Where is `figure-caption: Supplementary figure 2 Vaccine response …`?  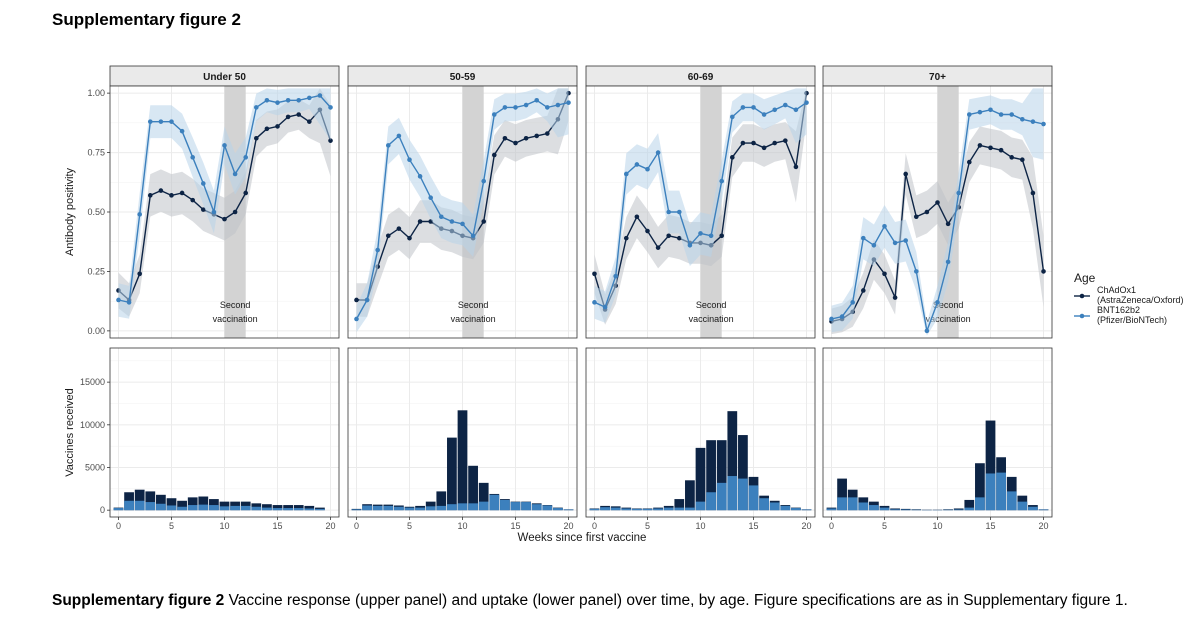 figure-caption: Supplementary figure 2 Vaccine response … is located at coordinates (590, 601).